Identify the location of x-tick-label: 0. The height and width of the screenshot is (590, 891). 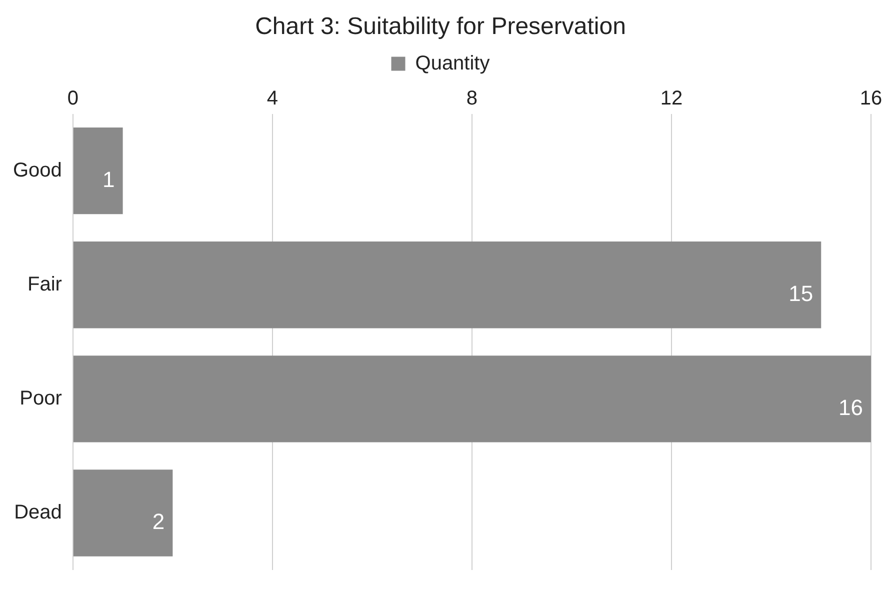
(72, 98).